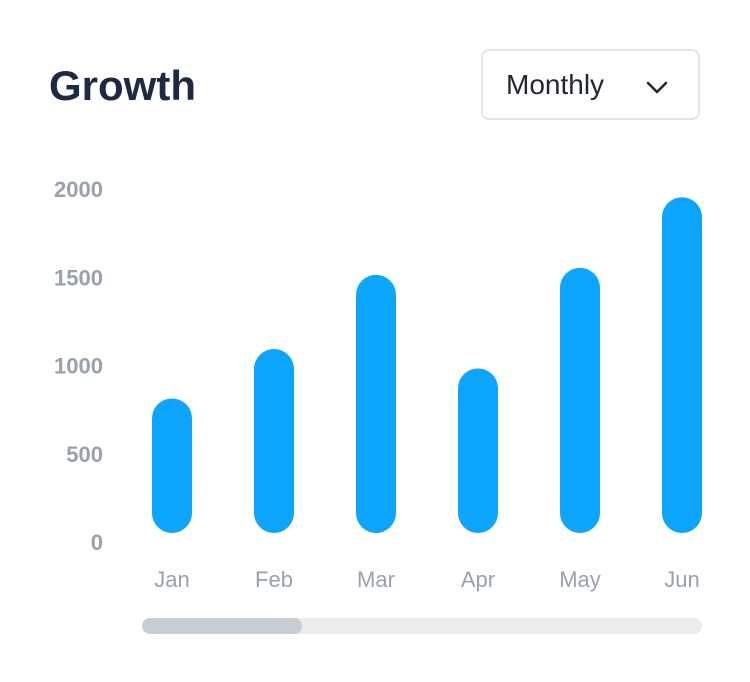 This screenshot has height=682, width=750. I want to click on period-select: Monthly, so click(590, 84).